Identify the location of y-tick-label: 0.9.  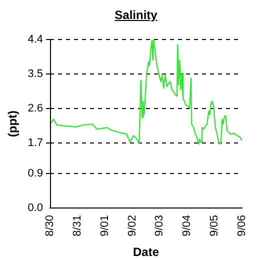
(35, 174).